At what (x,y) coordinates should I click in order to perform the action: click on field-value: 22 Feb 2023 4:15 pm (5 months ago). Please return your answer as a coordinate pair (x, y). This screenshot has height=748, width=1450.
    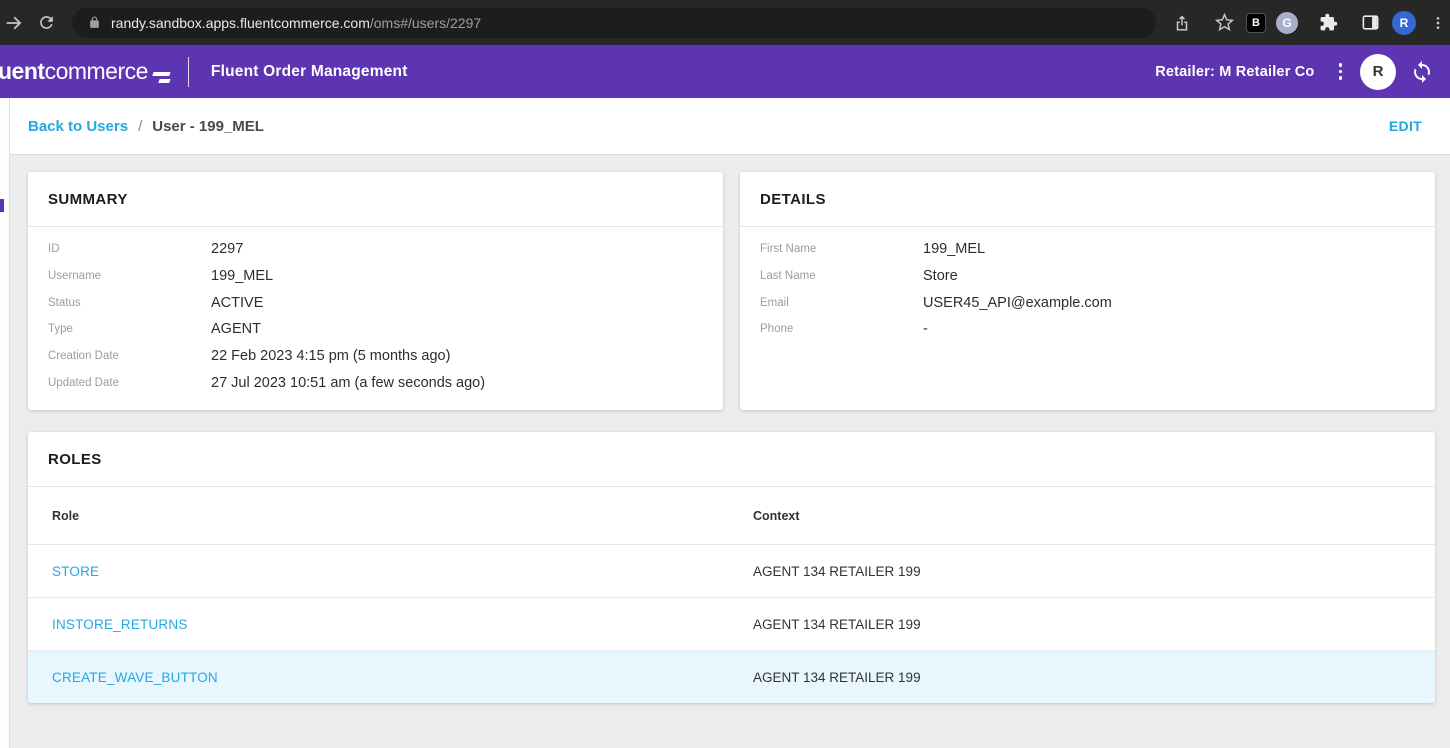
    Looking at the image, I should click on (331, 356).